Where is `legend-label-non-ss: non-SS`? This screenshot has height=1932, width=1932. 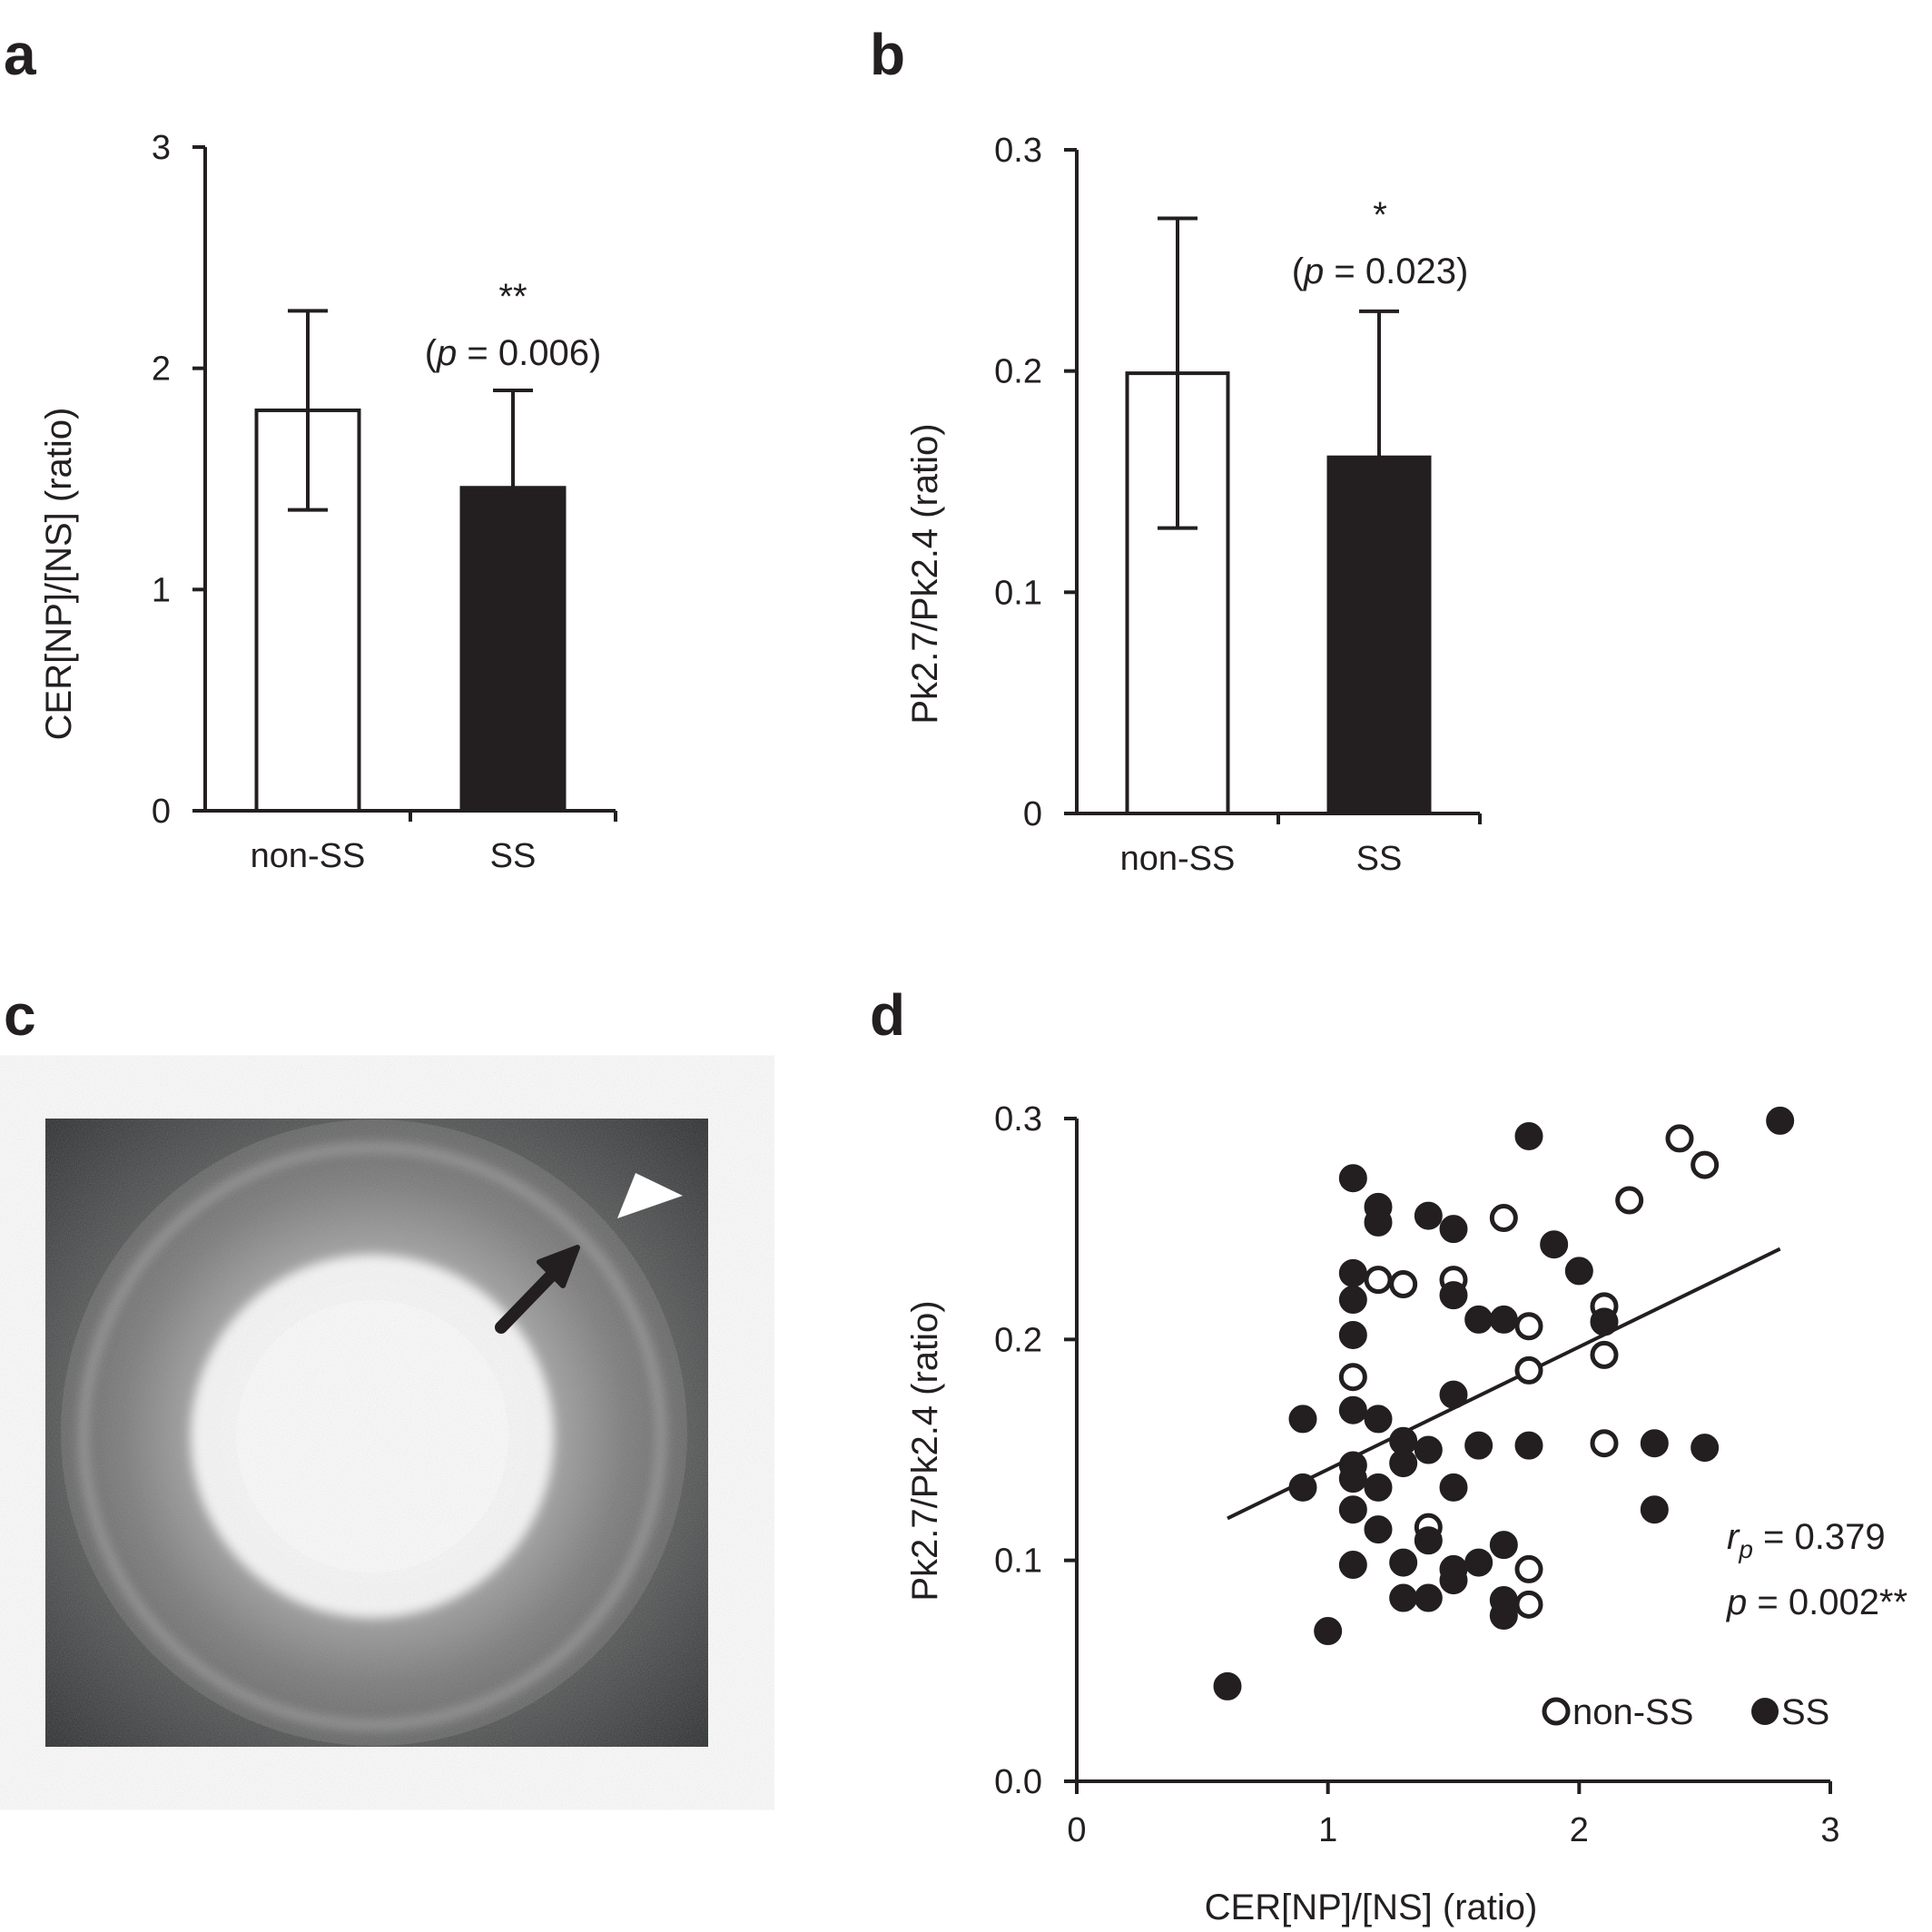
legend-label-non-ss: non-SS is located at coordinates (1632, 1712).